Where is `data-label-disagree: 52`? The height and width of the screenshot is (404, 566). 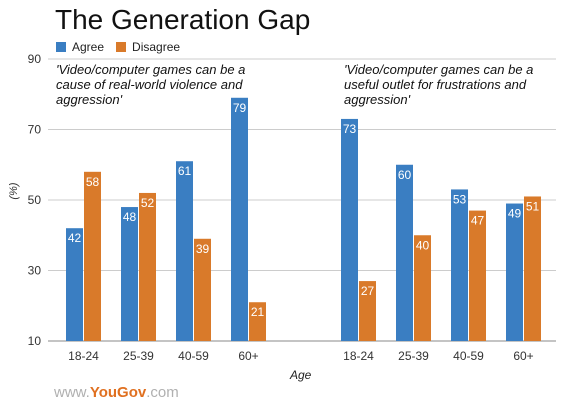 data-label-disagree: 52 is located at coordinates (148, 203).